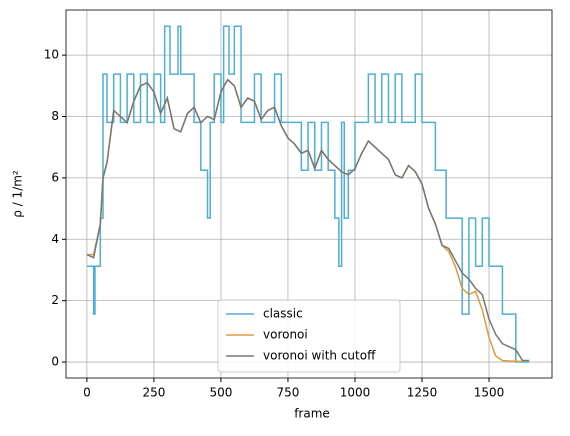  Describe the element at coordinates (55, 300) in the screenshot. I see `y-tick-label: 2` at that location.